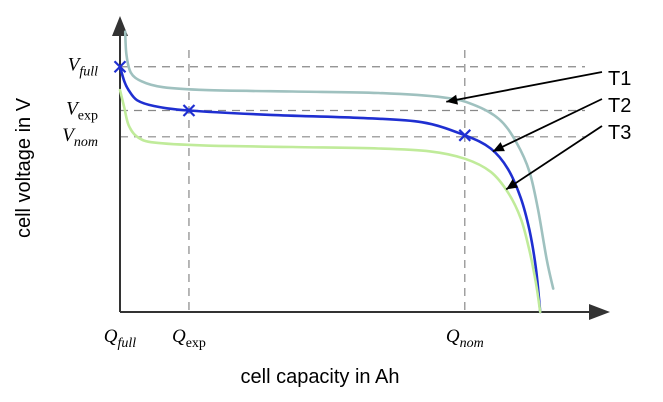 The image size is (663, 402). Describe the element at coordinates (189, 338) in the screenshot. I see `x-tick-label-q-exp: Qexp` at that location.